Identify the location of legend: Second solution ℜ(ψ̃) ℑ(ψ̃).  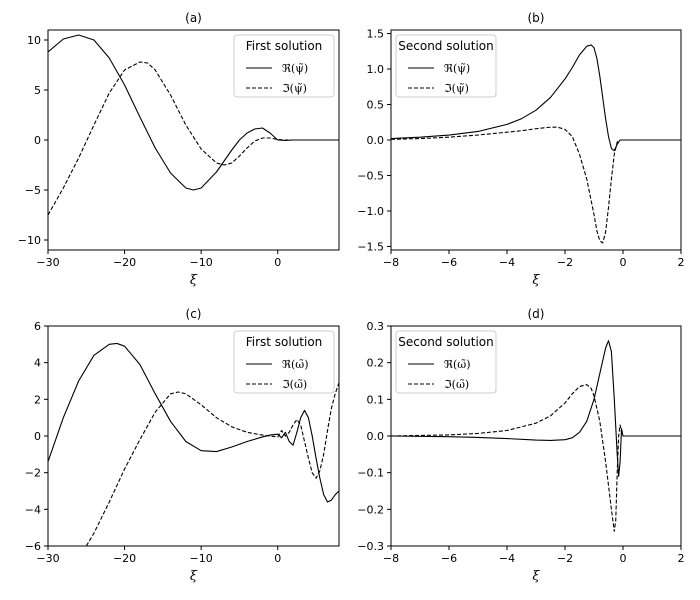
(446, 66).